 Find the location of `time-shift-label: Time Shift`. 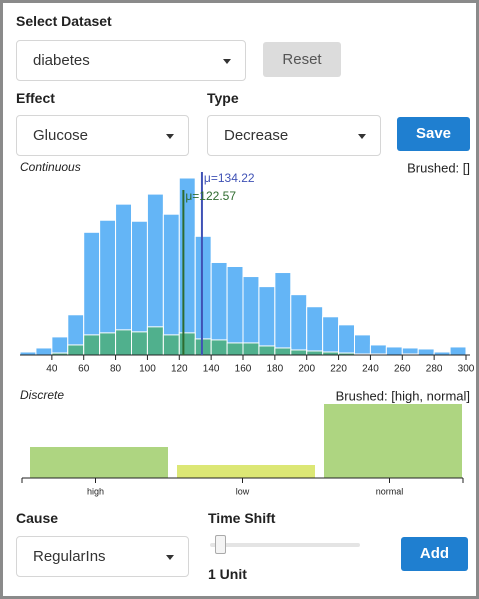

time-shift-label: Time Shift is located at coordinates (242, 518).